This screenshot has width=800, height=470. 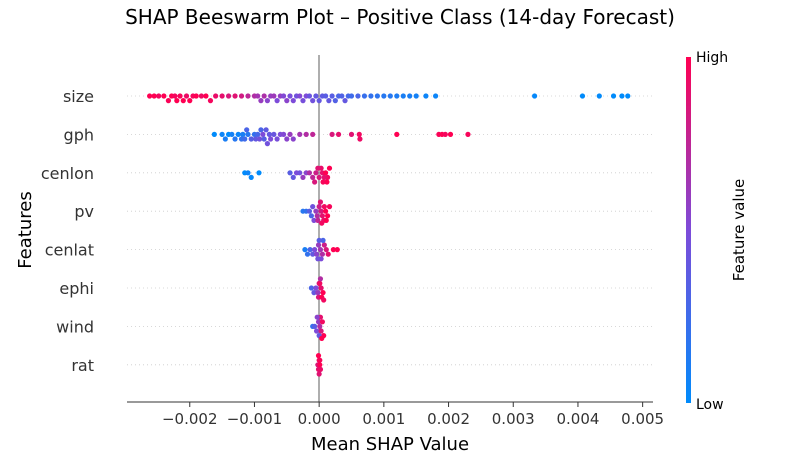 What do you see at coordinates (710, 405) in the screenshot?
I see `colorbar-low-label: Low` at bounding box center [710, 405].